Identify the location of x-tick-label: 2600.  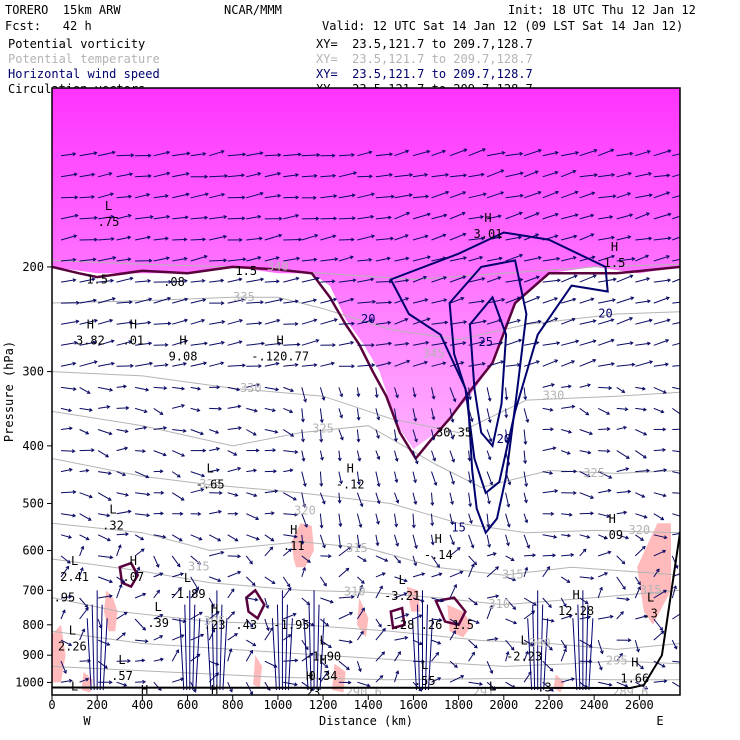
(639, 705).